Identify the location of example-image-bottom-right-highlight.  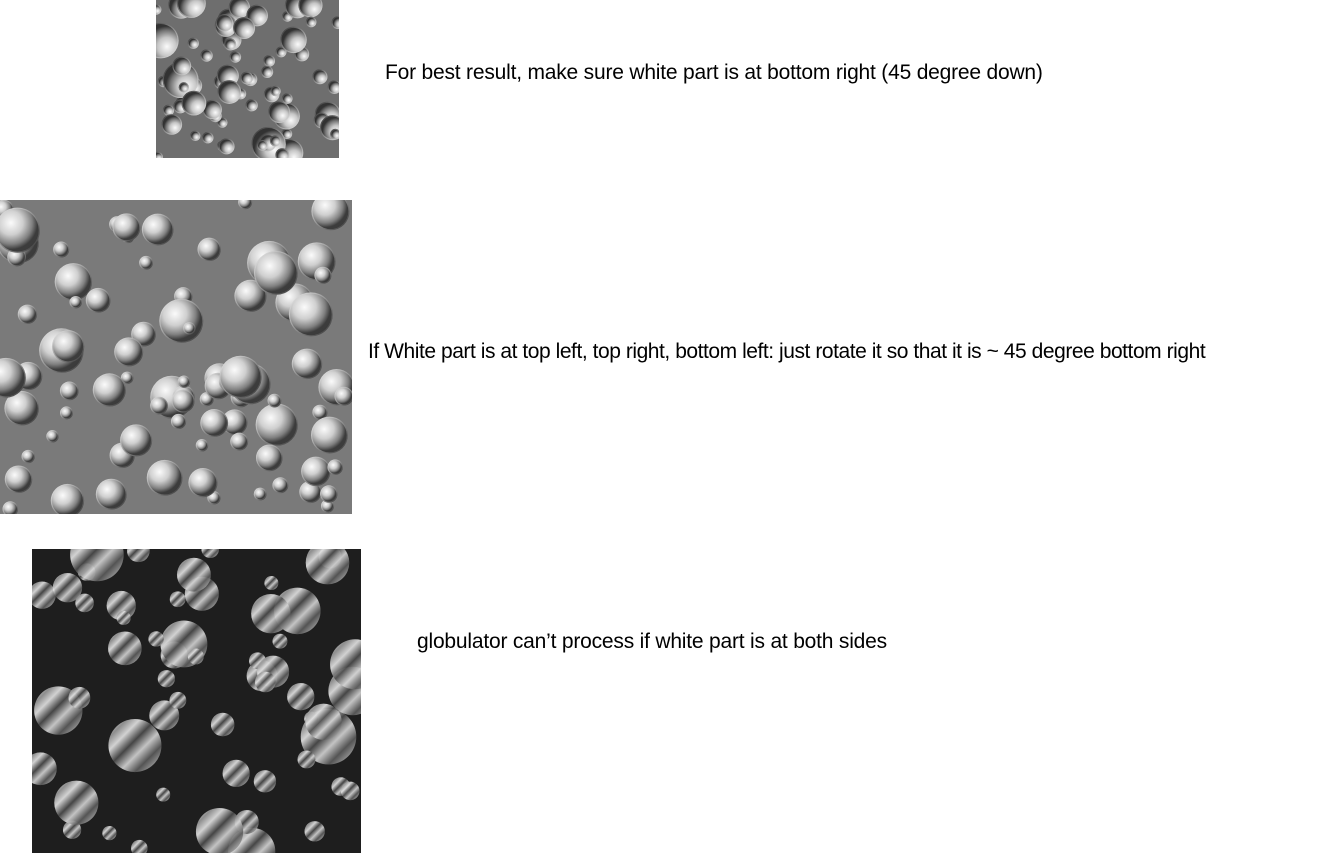
(247, 79).